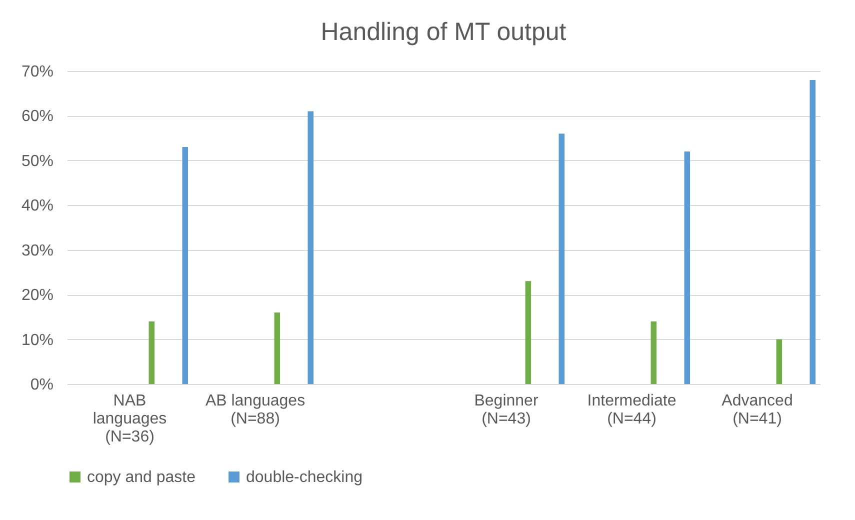  I want to click on legend-label: double-checking, so click(304, 477).